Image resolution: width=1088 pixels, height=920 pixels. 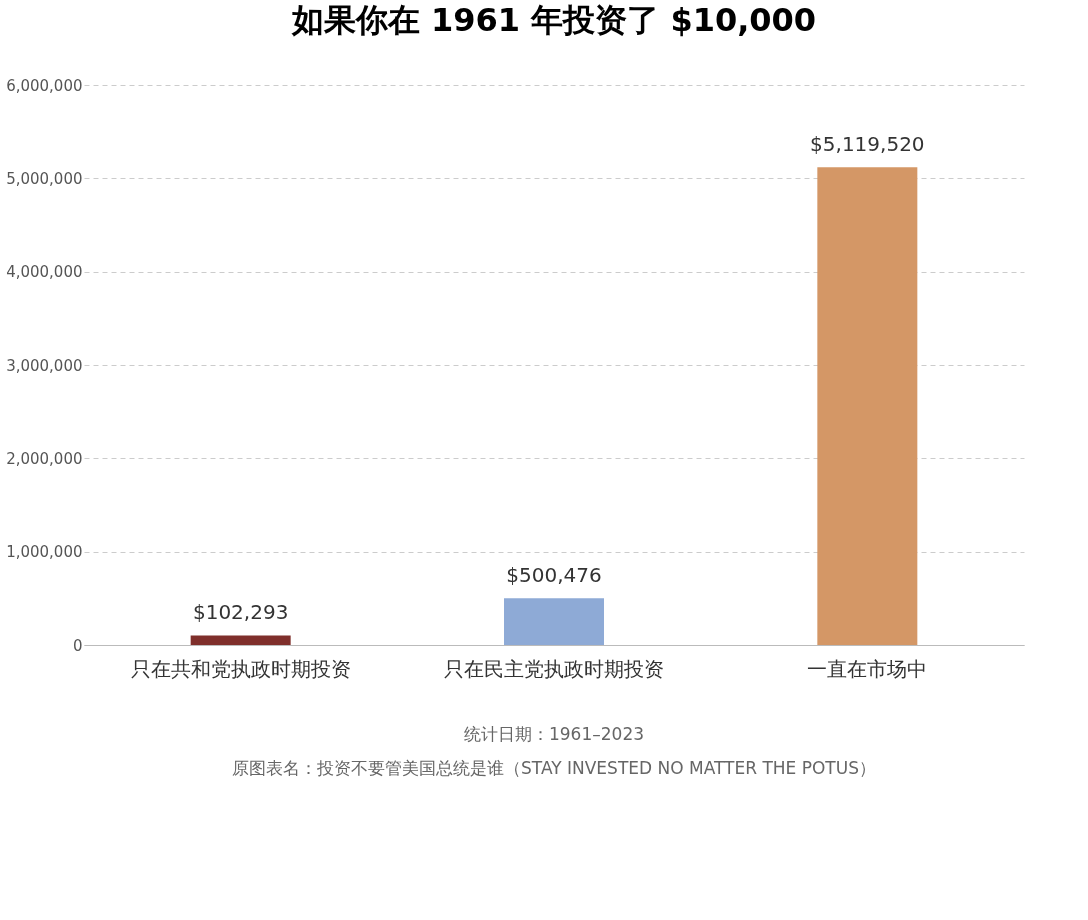 What do you see at coordinates (554, 734) in the screenshot?
I see `text: 统计日期：1961–2023` at bounding box center [554, 734].